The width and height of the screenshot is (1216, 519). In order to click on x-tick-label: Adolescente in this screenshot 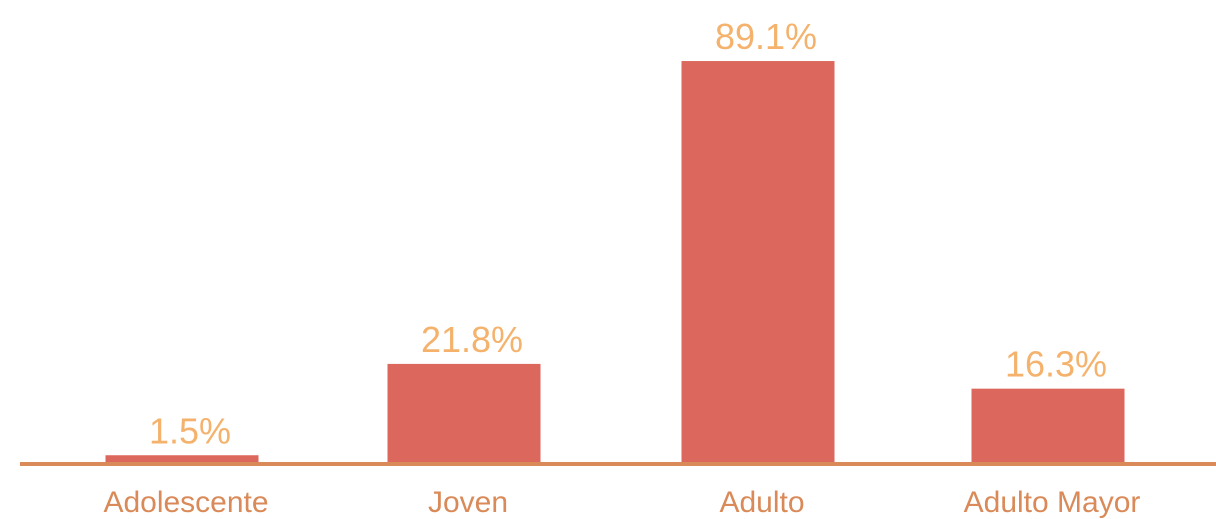, I will do `click(185, 502)`.